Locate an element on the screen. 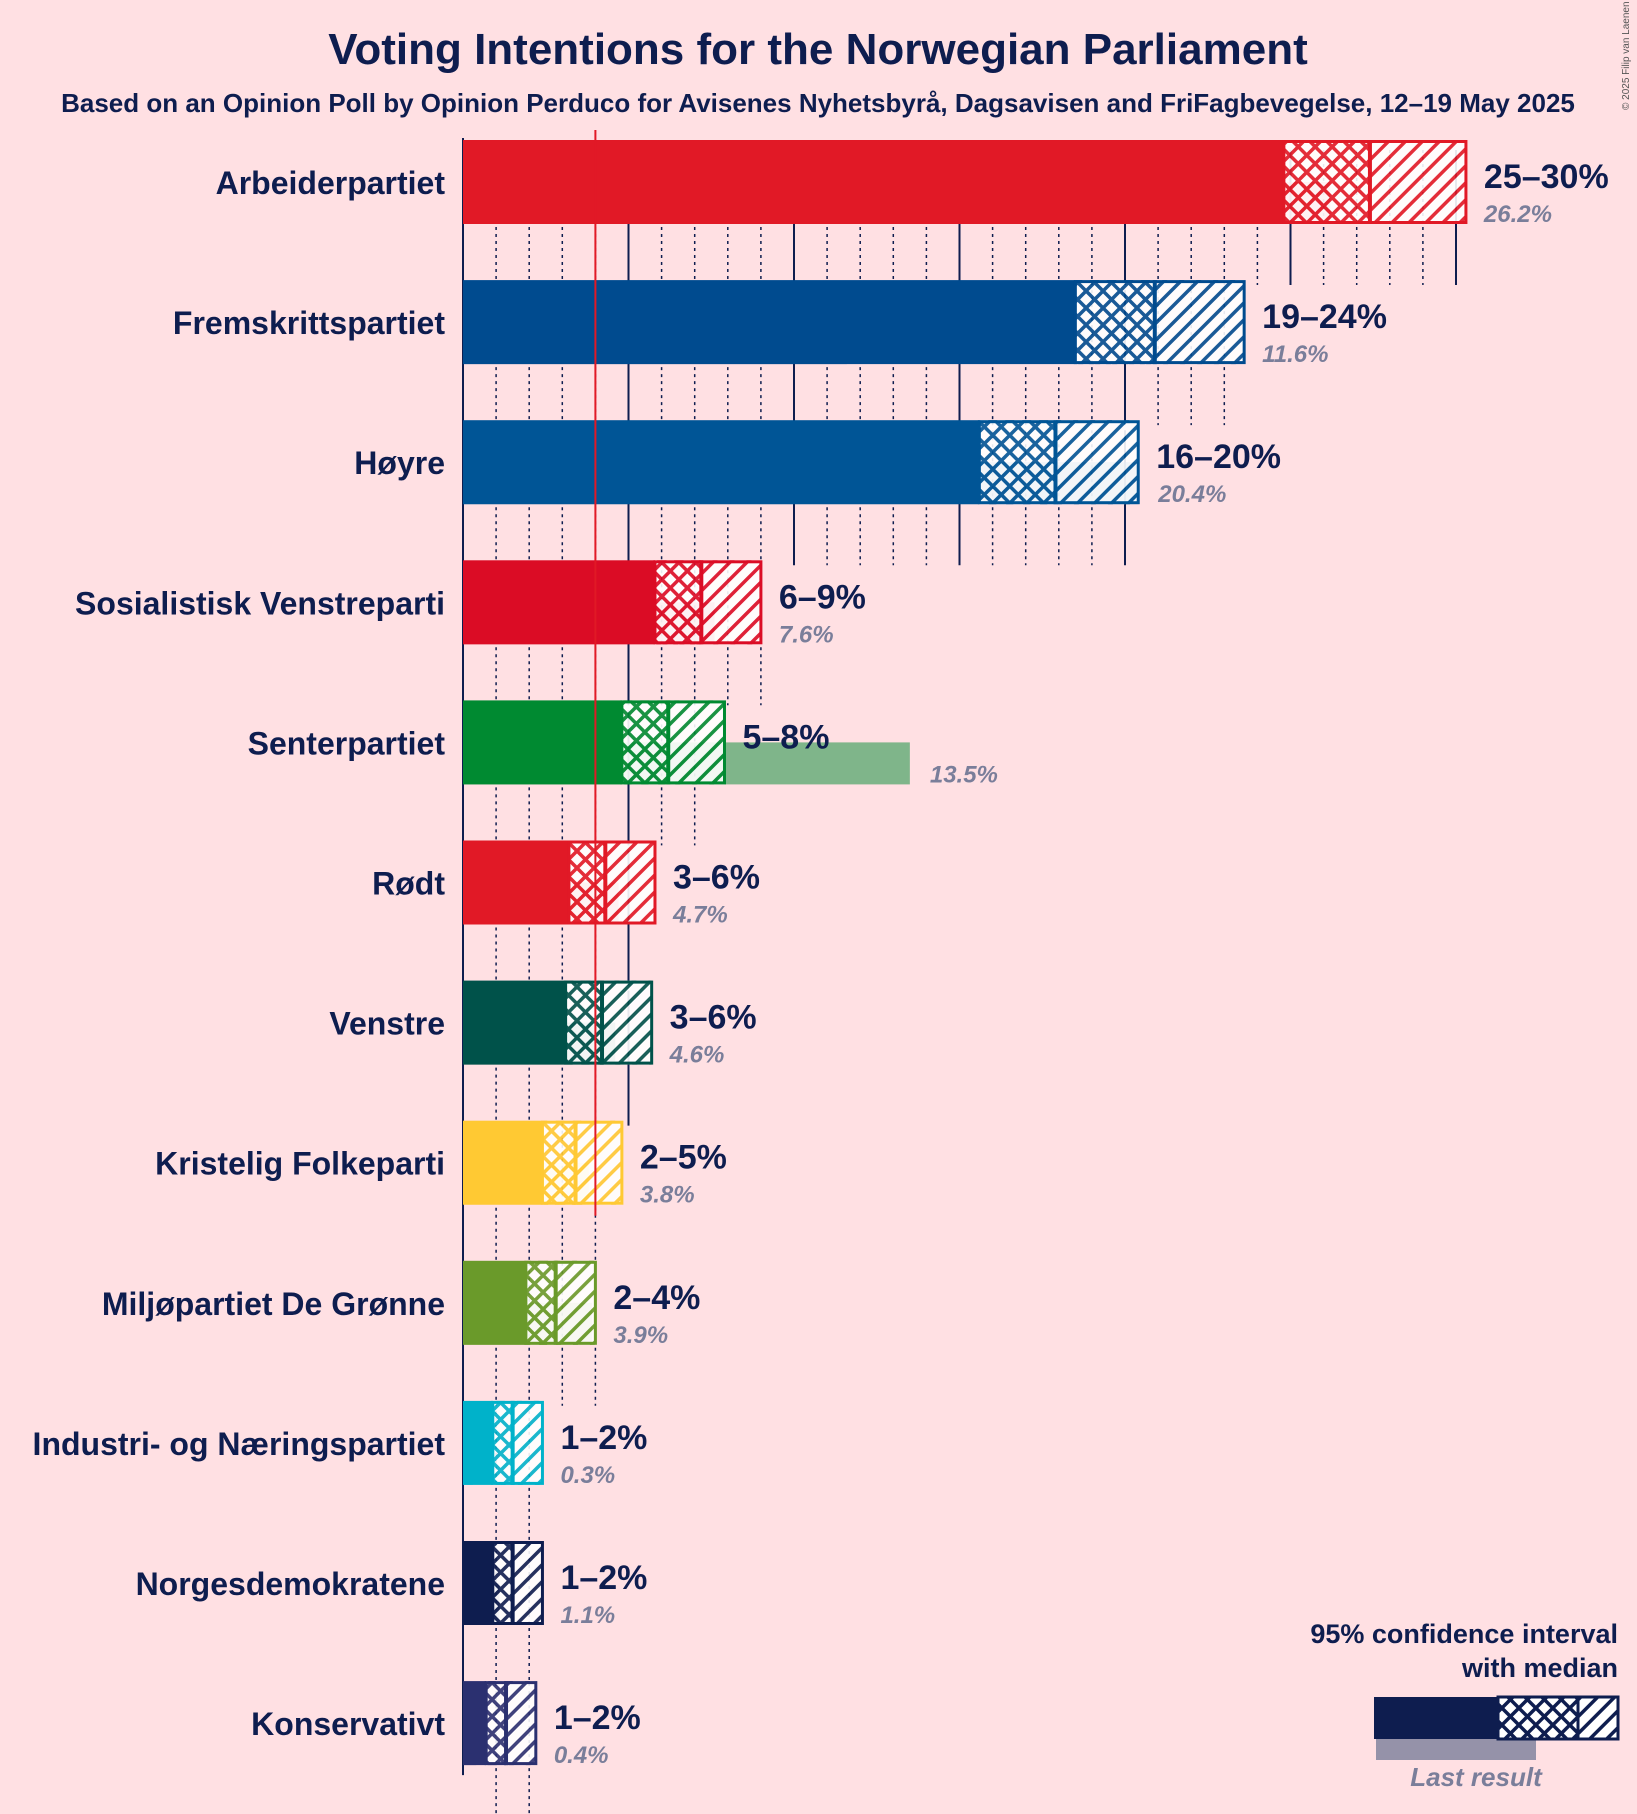 The image size is (1637, 1814). party-label: Venstre is located at coordinates (387, 1024).